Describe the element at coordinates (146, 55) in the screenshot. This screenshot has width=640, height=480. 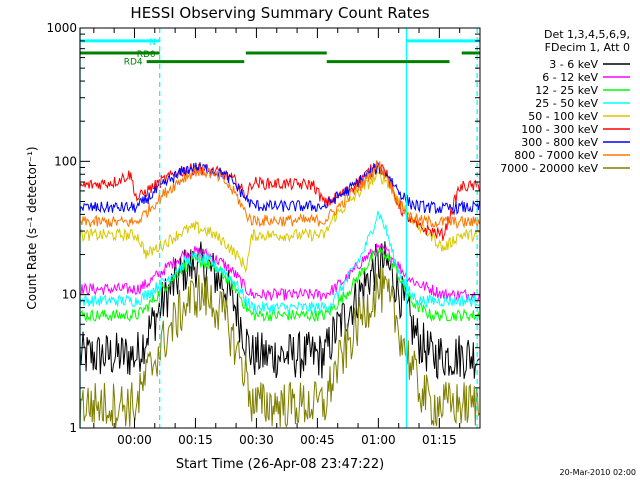
I see `status-bar-label-rd0: RD0` at that location.